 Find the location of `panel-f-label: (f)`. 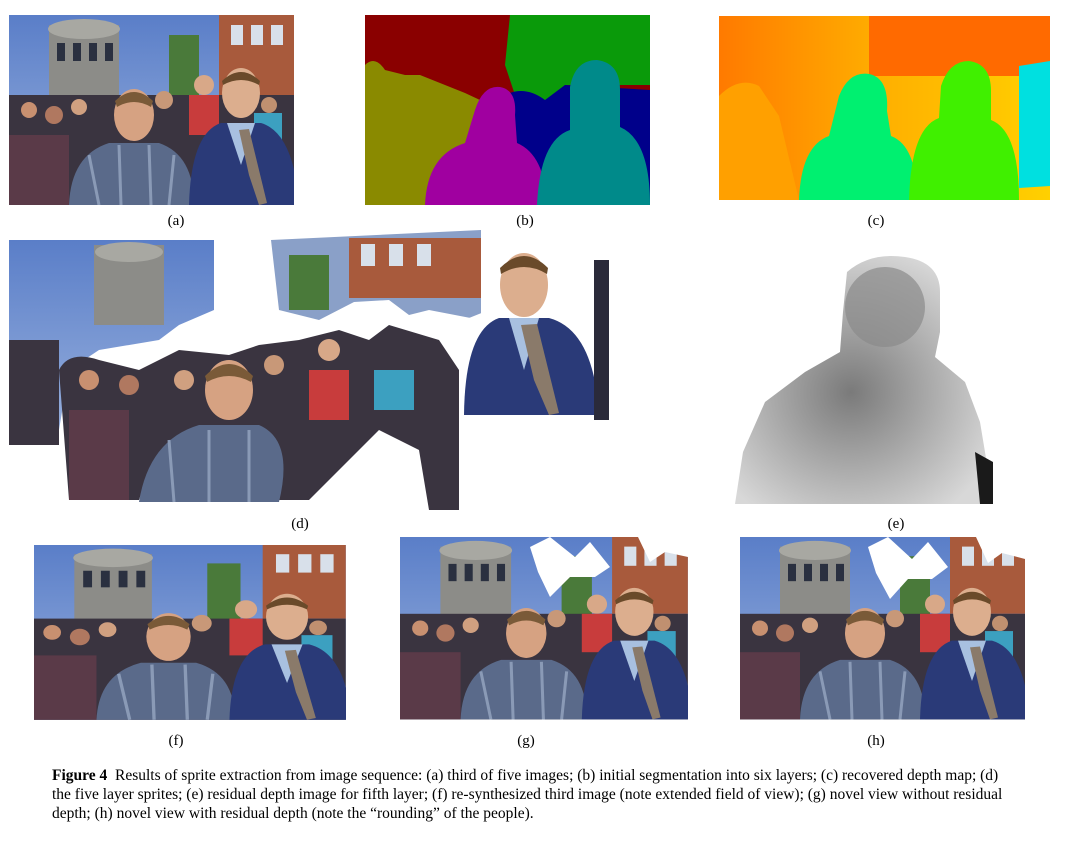

panel-f-label: (f) is located at coordinates (176, 741).